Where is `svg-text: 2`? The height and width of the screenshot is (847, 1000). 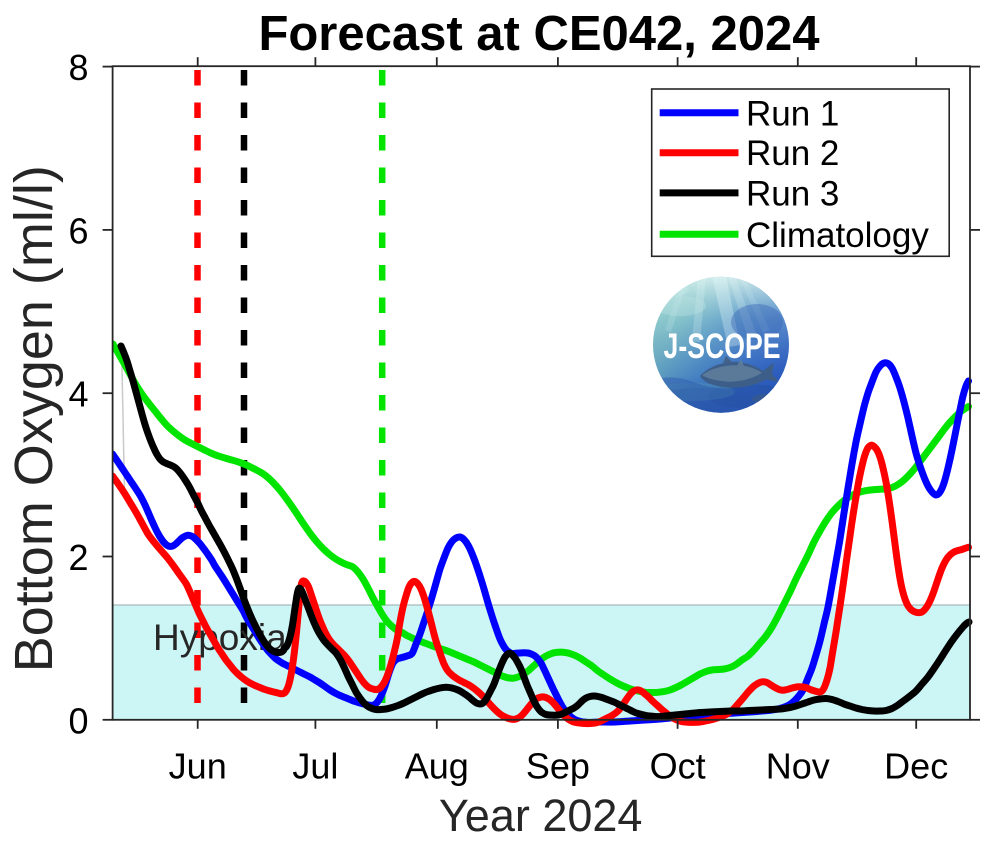 svg-text: 2 is located at coordinates (78, 557).